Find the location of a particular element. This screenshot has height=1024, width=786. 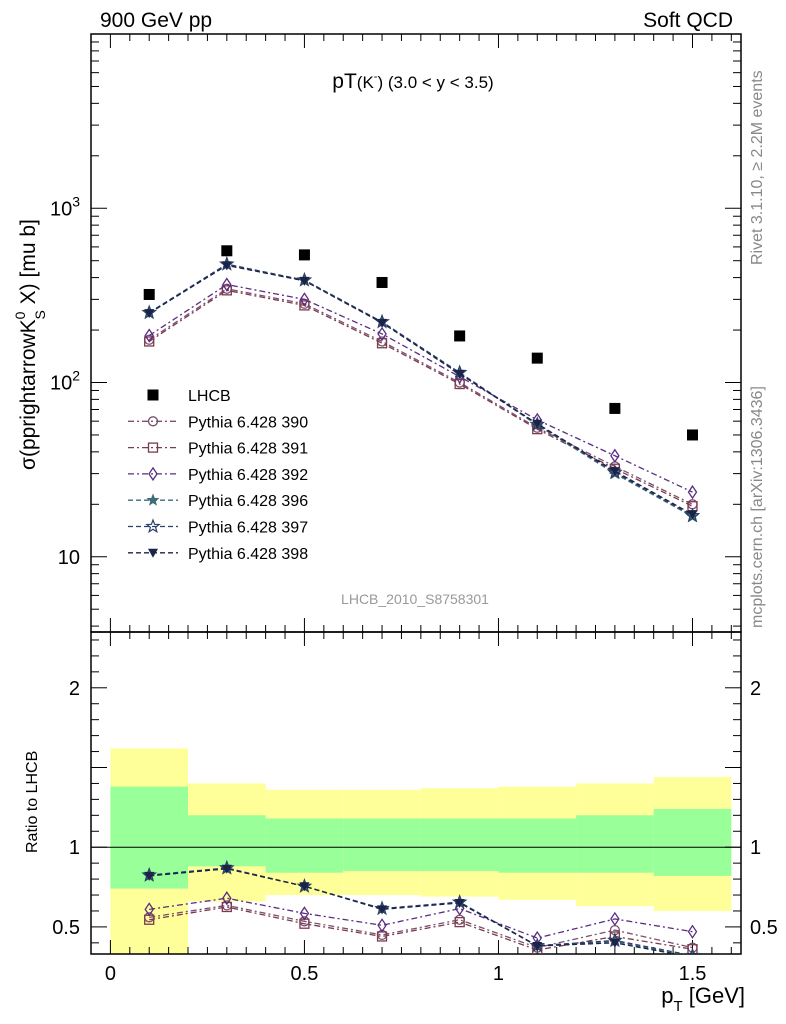

source-url-label: mcplots.cern.ch [arXiv:1306.3436] is located at coordinates (757, 507).